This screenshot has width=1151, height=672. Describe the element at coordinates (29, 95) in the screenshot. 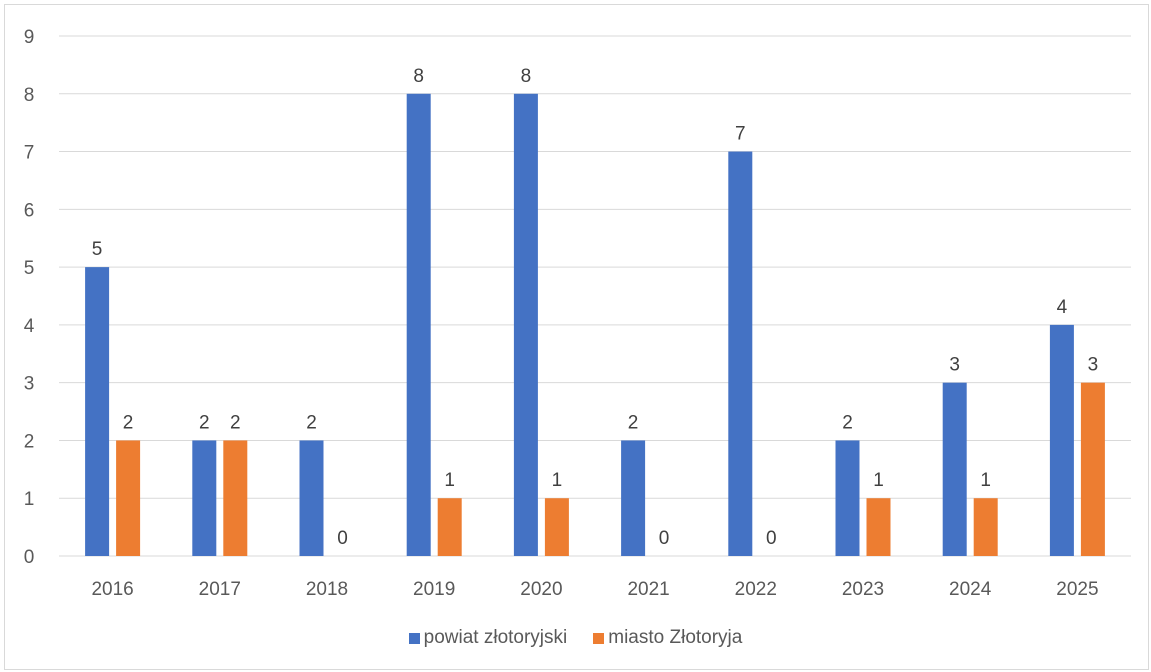

I see `y-tick-label: 8` at that location.